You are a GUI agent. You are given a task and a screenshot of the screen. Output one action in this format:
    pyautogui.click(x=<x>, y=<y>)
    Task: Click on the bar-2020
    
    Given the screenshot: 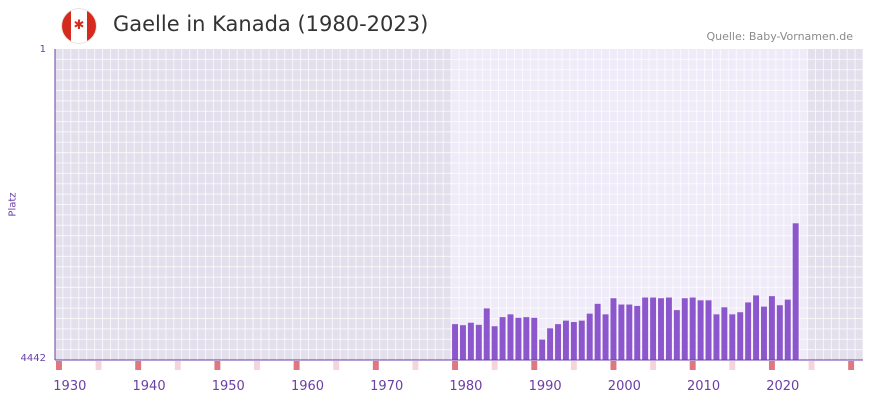 What is the action you would take?
    pyautogui.click(x=787, y=329)
    